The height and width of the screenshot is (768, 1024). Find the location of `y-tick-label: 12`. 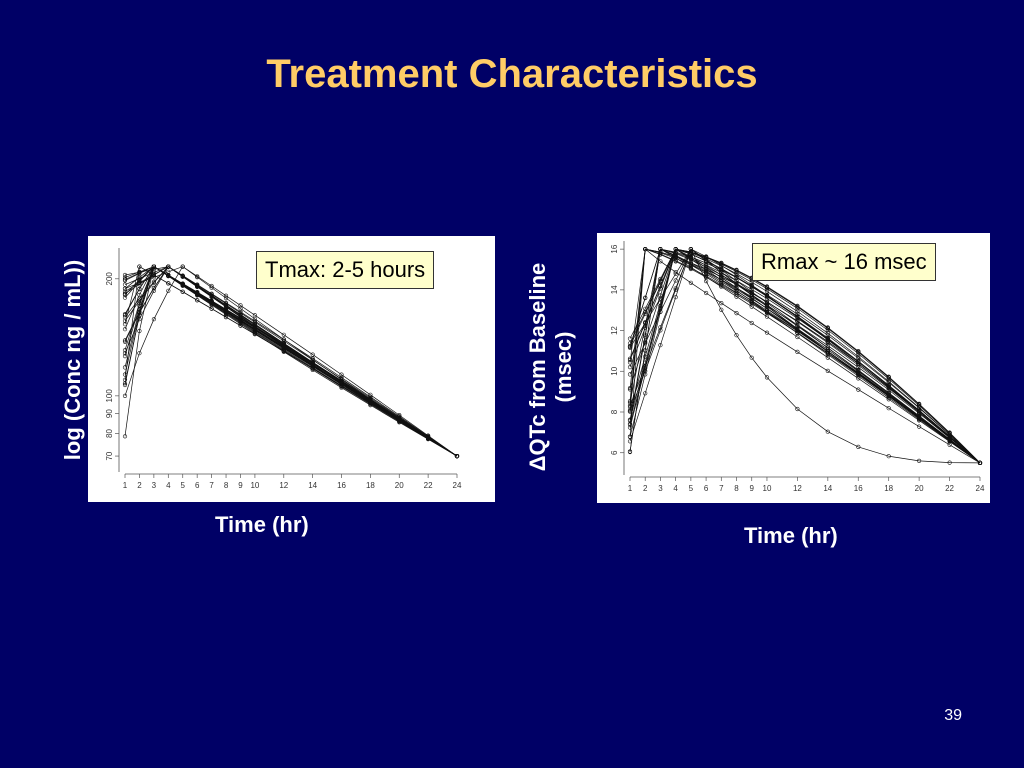

y-tick-label: 12 is located at coordinates (614, 330).